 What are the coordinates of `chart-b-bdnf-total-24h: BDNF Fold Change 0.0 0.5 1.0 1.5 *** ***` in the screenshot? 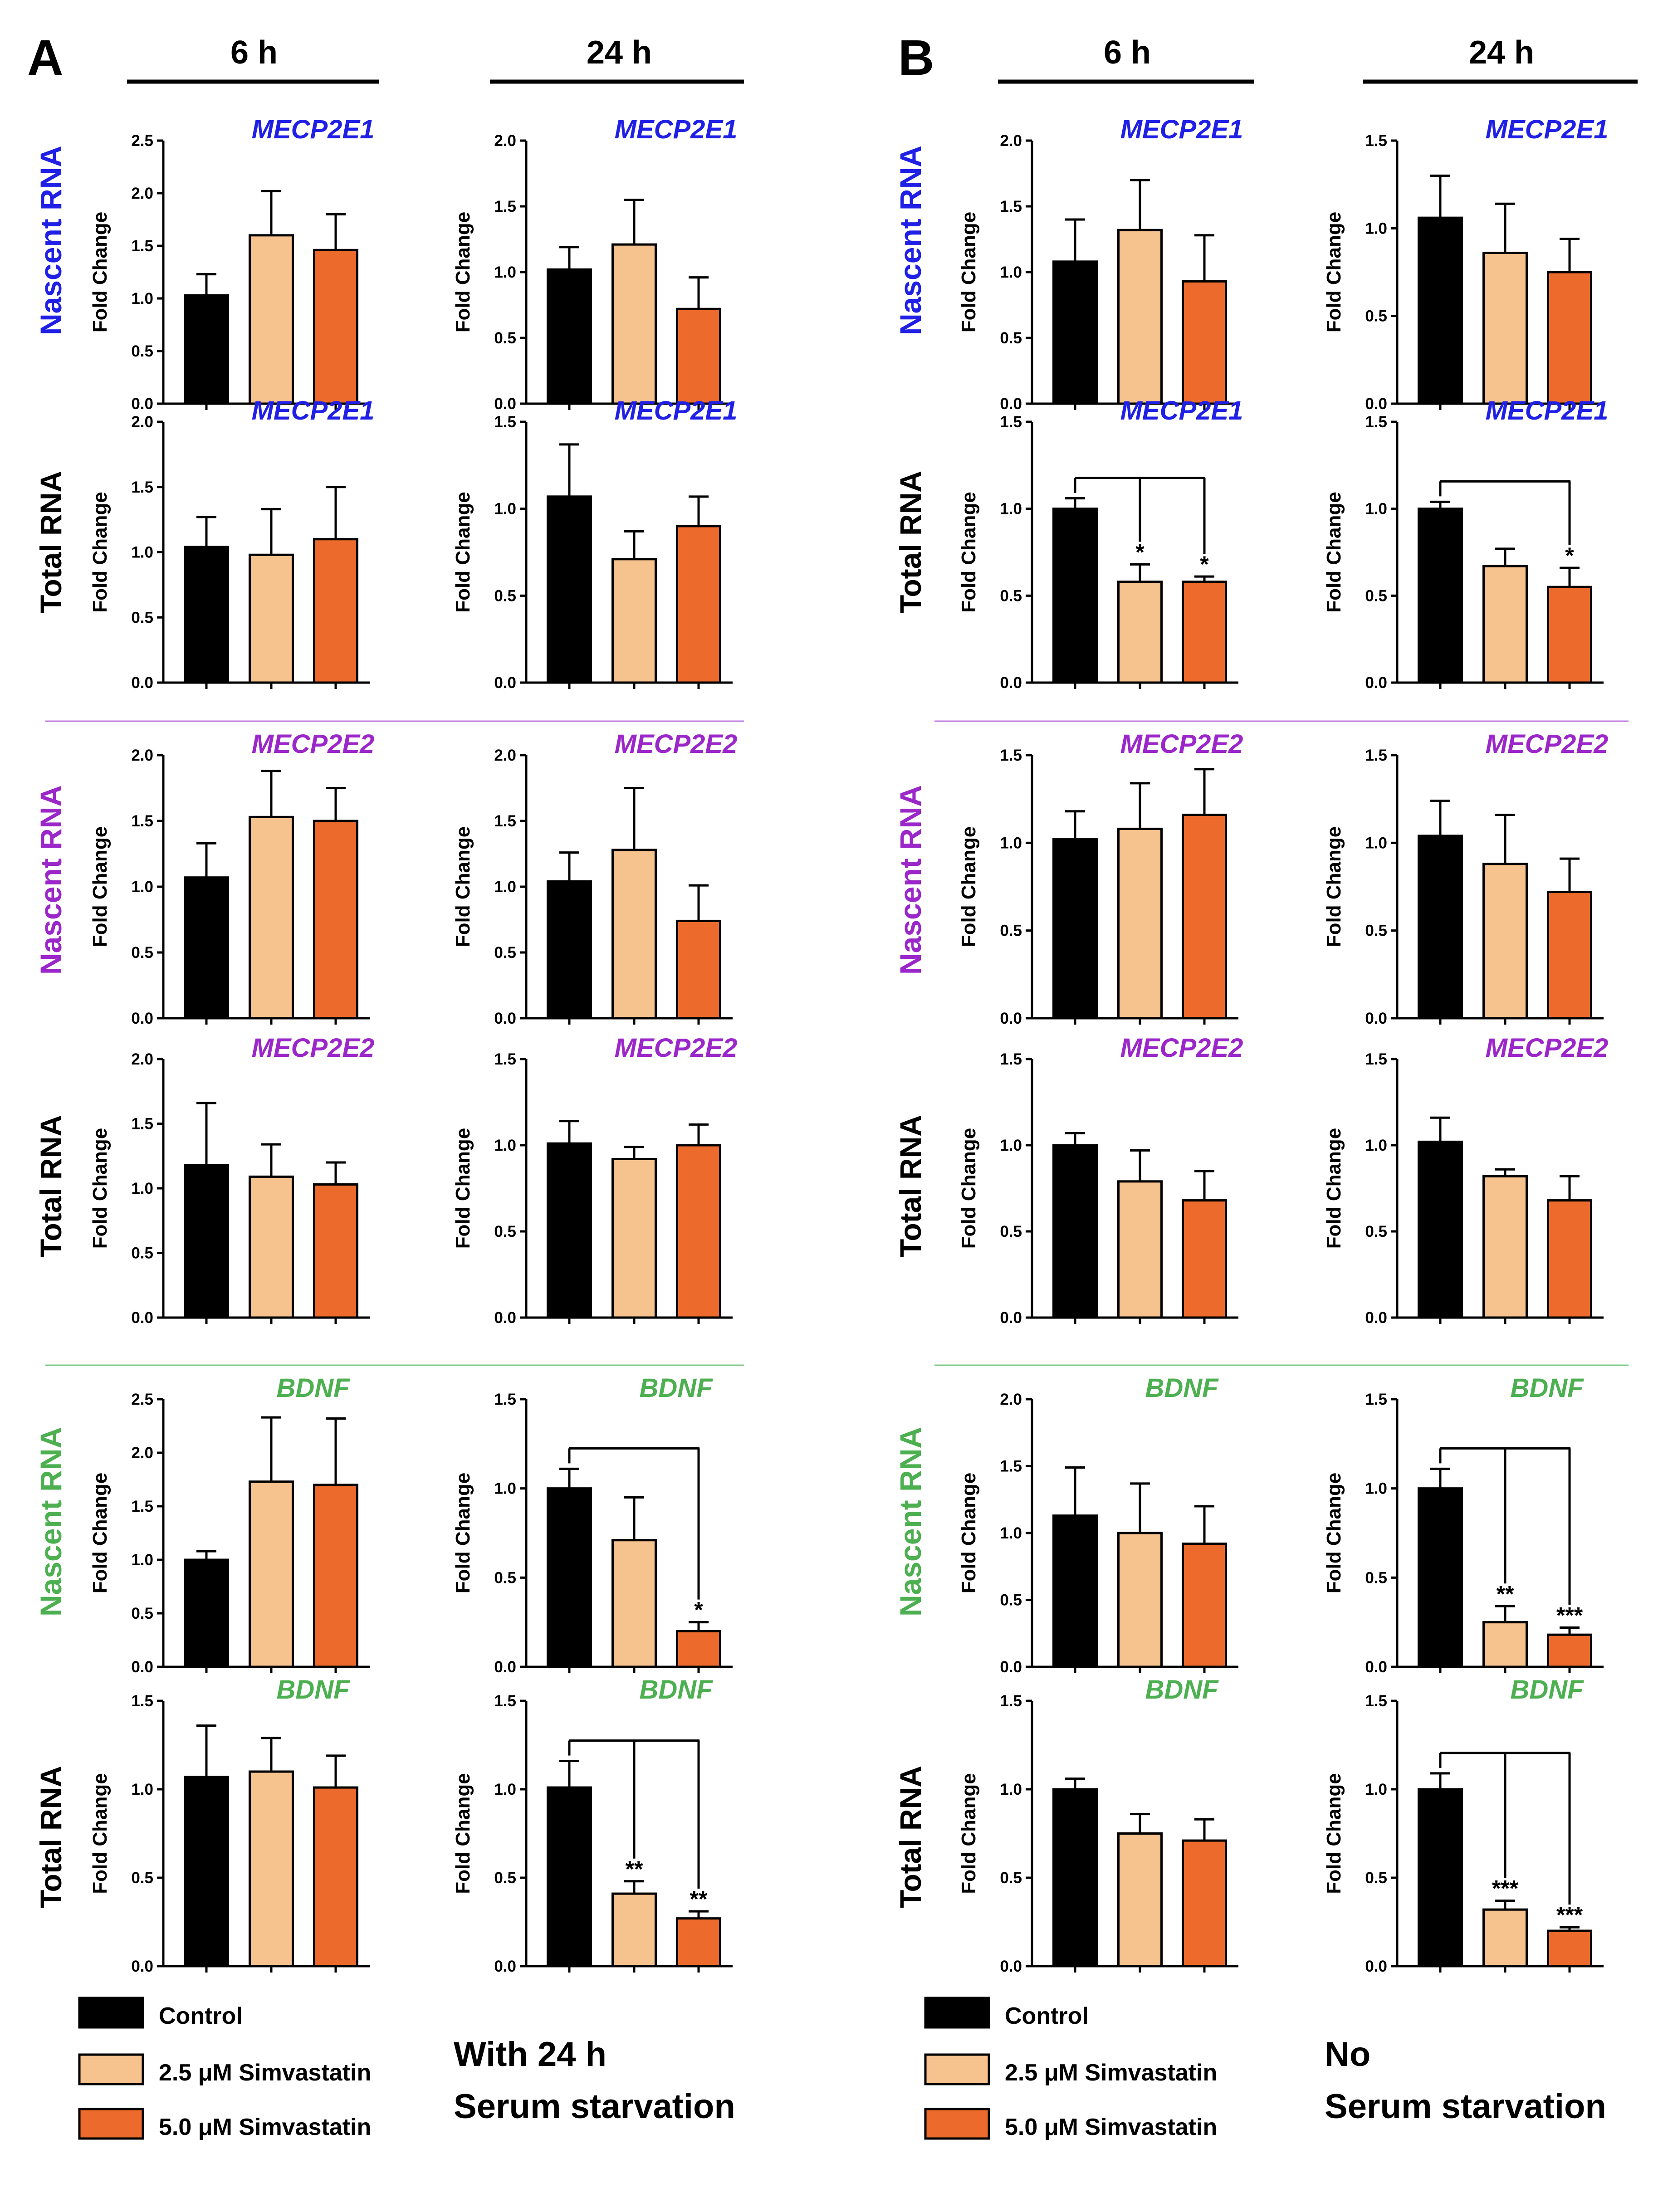 It's located at (1463, 1825).